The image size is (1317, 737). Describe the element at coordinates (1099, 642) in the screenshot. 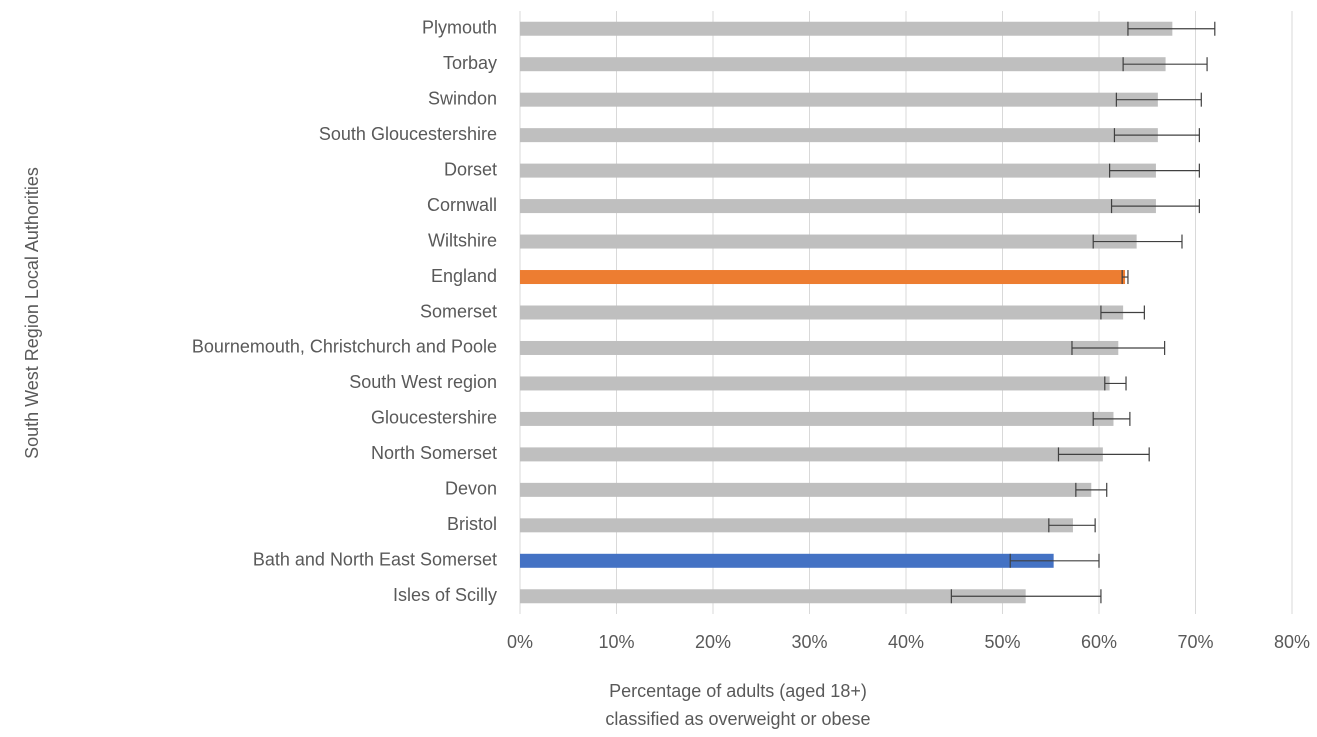

I see `x-tick-label: 60%` at that location.